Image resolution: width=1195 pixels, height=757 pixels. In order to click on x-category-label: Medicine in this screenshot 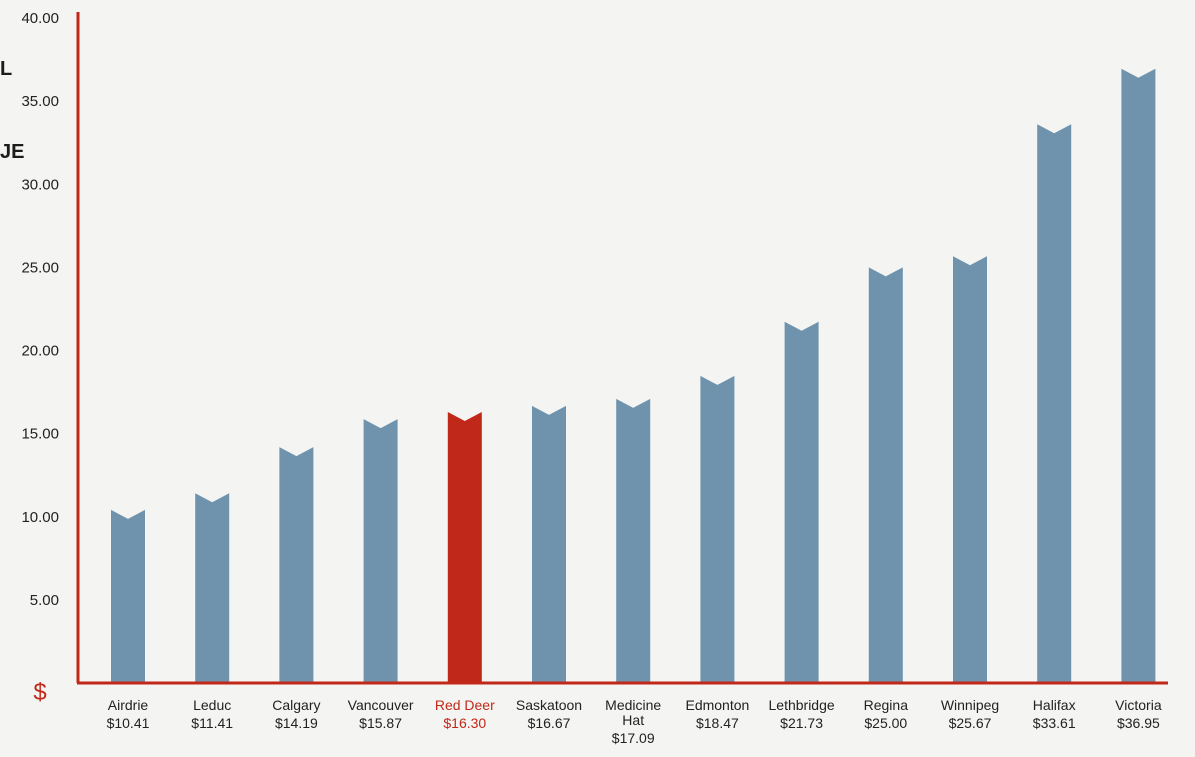, I will do `click(633, 705)`.